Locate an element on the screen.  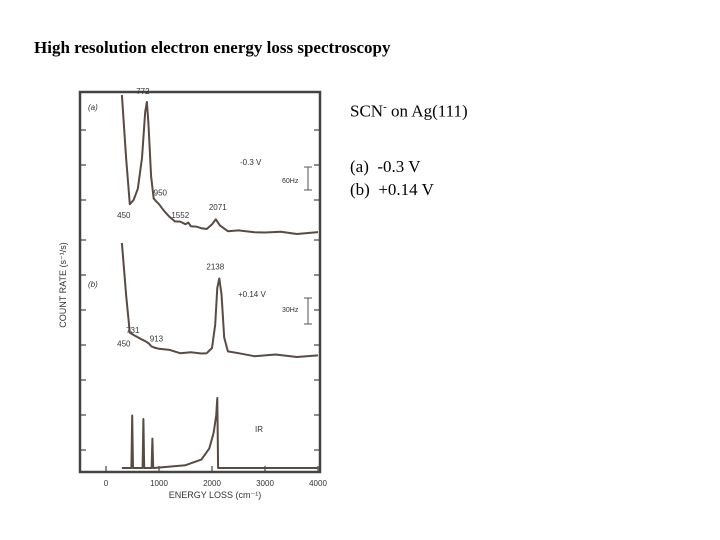
condition-b-tag: (b) is located at coordinates (360, 189).